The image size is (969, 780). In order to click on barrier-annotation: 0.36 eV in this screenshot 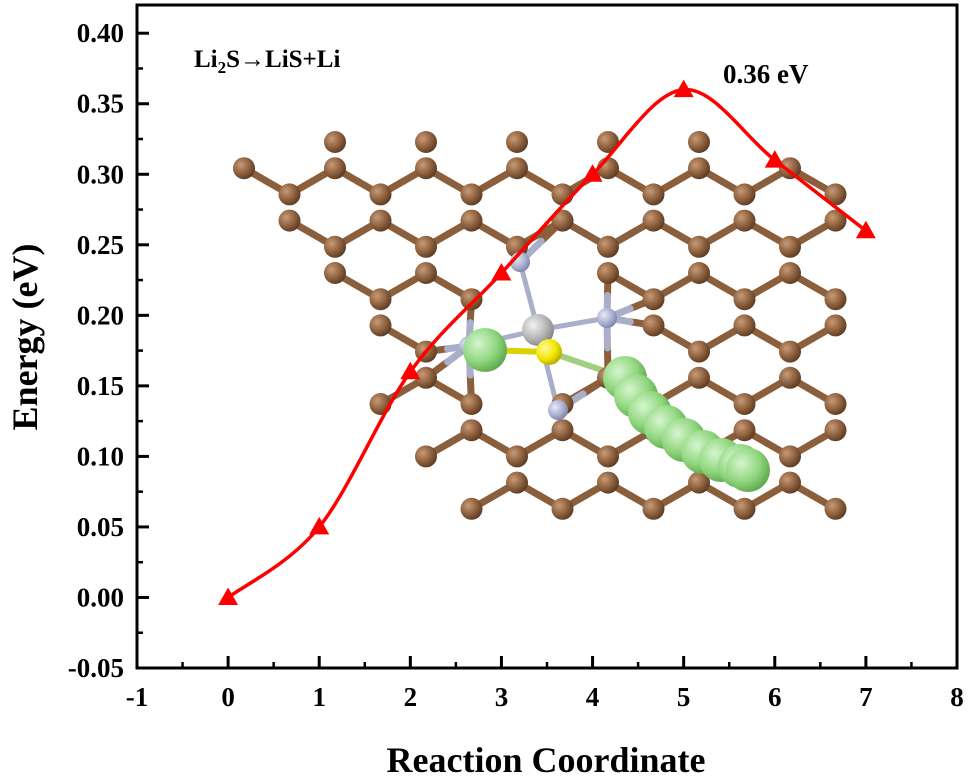, I will do `click(766, 74)`.